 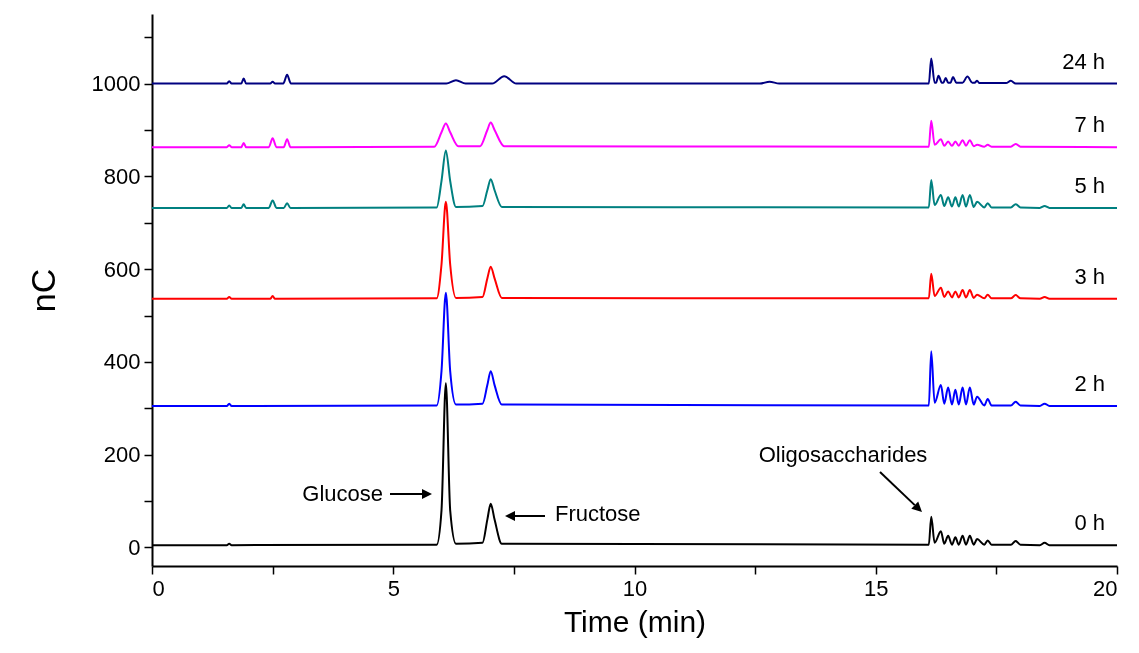 I want to click on y-tick-label: 600, so click(x=122, y=269).